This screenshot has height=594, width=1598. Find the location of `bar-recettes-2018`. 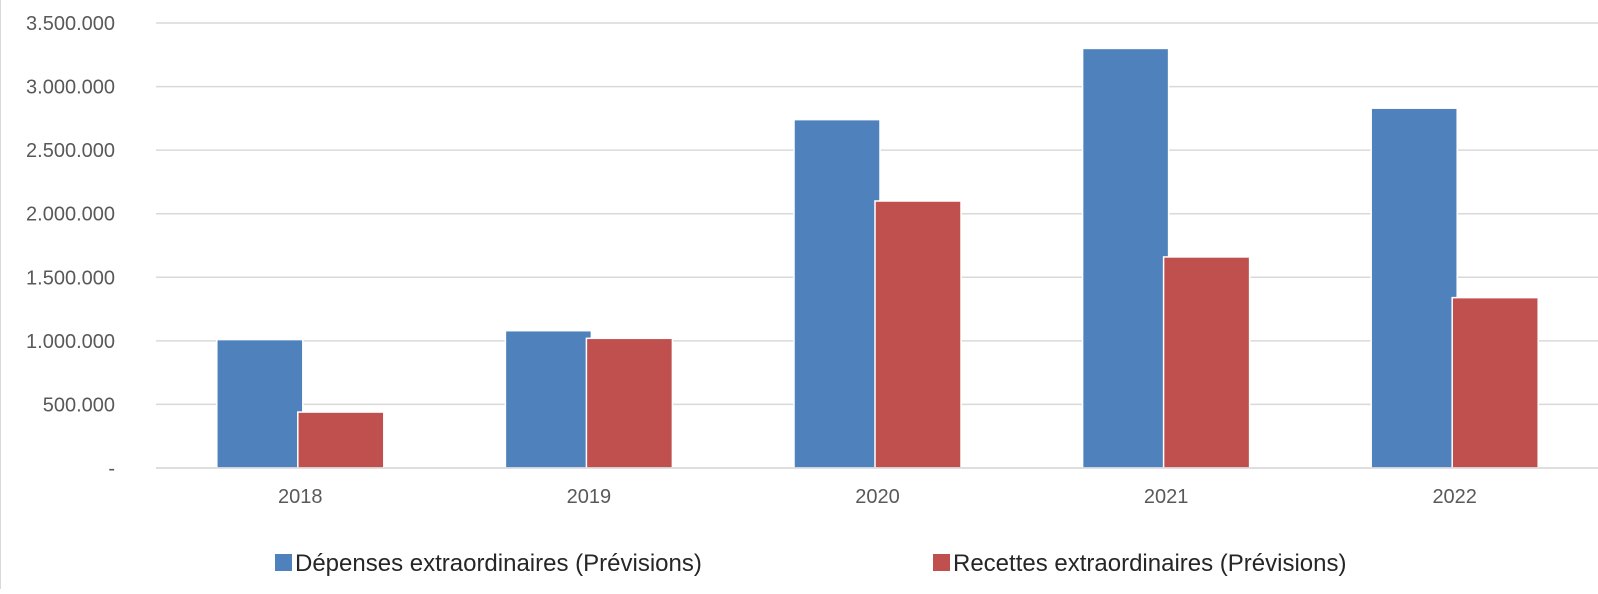

bar-recettes-2018 is located at coordinates (341, 440).